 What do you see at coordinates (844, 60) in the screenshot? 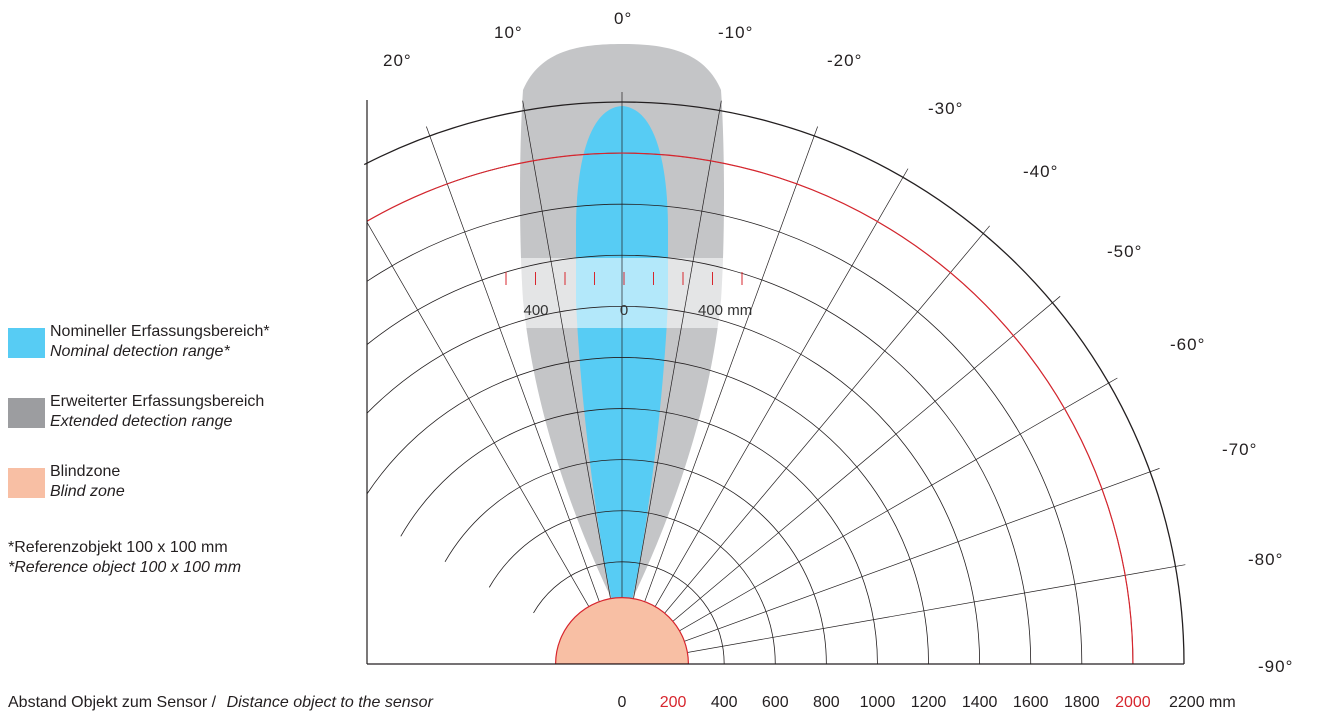
I see `angle-label: -20°` at bounding box center [844, 60].